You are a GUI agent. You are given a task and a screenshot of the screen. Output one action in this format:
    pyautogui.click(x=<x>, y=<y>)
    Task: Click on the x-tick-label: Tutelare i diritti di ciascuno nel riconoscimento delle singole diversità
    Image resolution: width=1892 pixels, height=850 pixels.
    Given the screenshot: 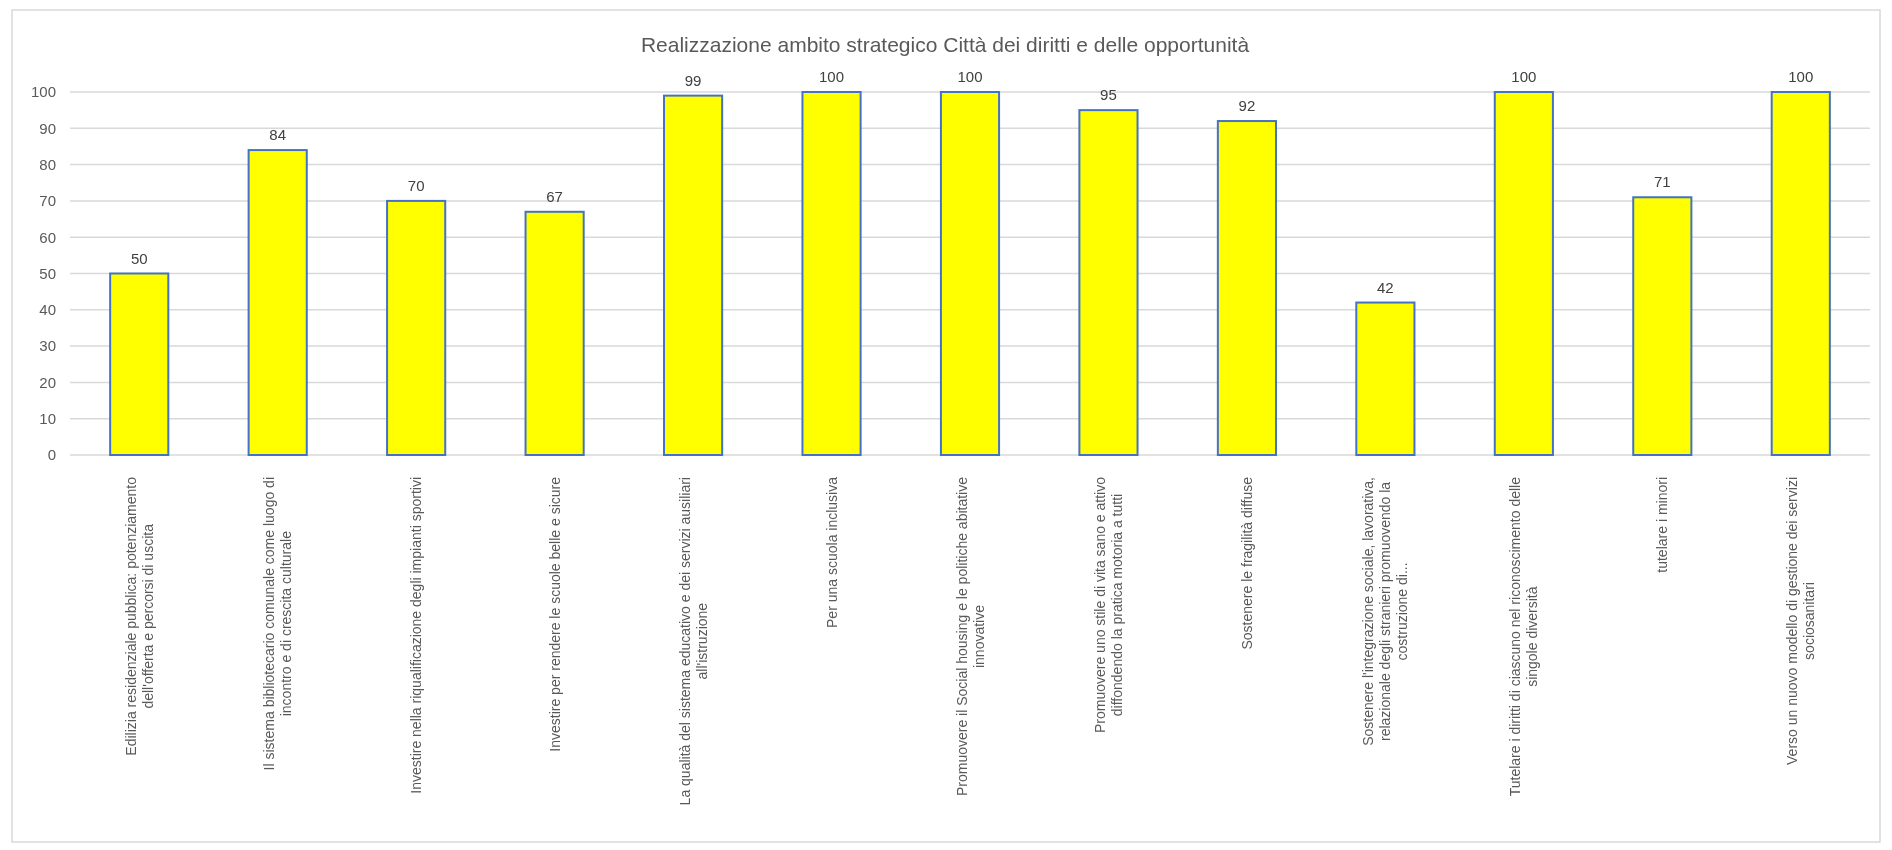 What is the action you would take?
    pyautogui.click(x=1524, y=636)
    